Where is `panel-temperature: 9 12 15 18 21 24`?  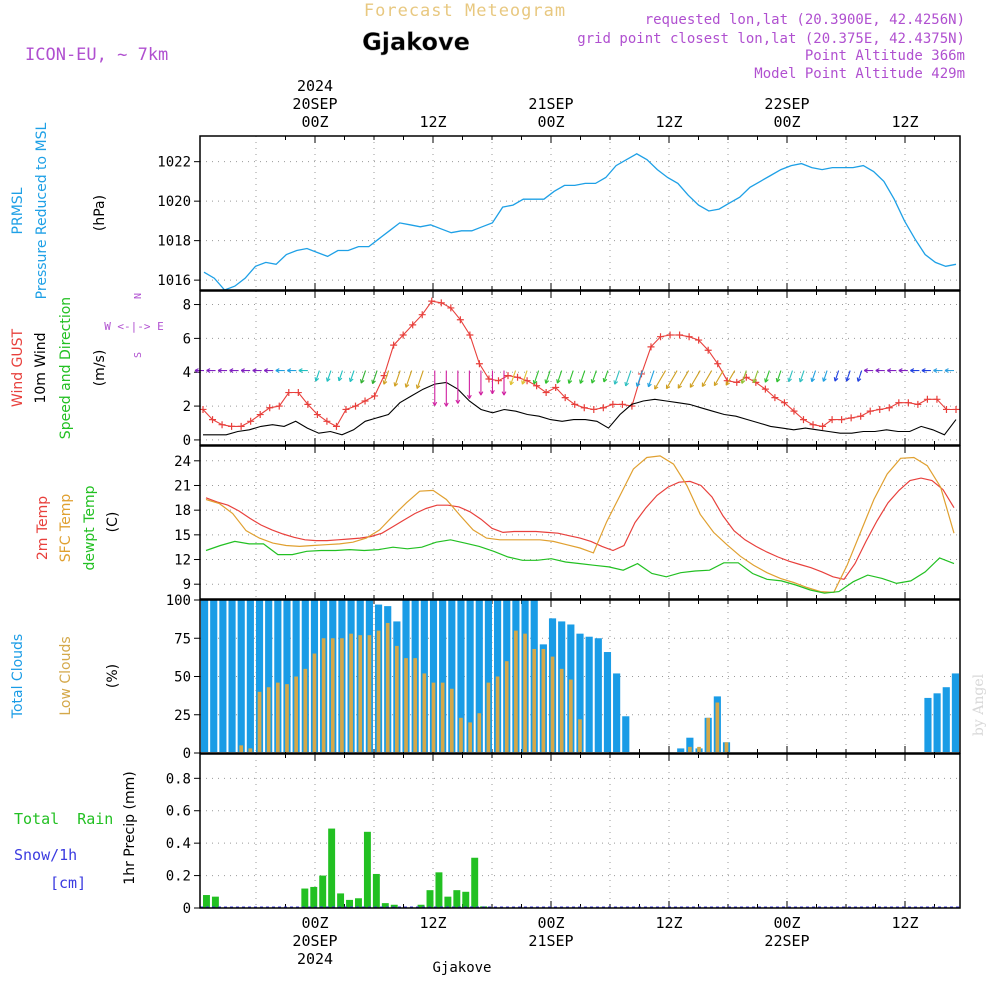 panel-temperature: 9 12 15 18 21 24 is located at coordinates (567, 522).